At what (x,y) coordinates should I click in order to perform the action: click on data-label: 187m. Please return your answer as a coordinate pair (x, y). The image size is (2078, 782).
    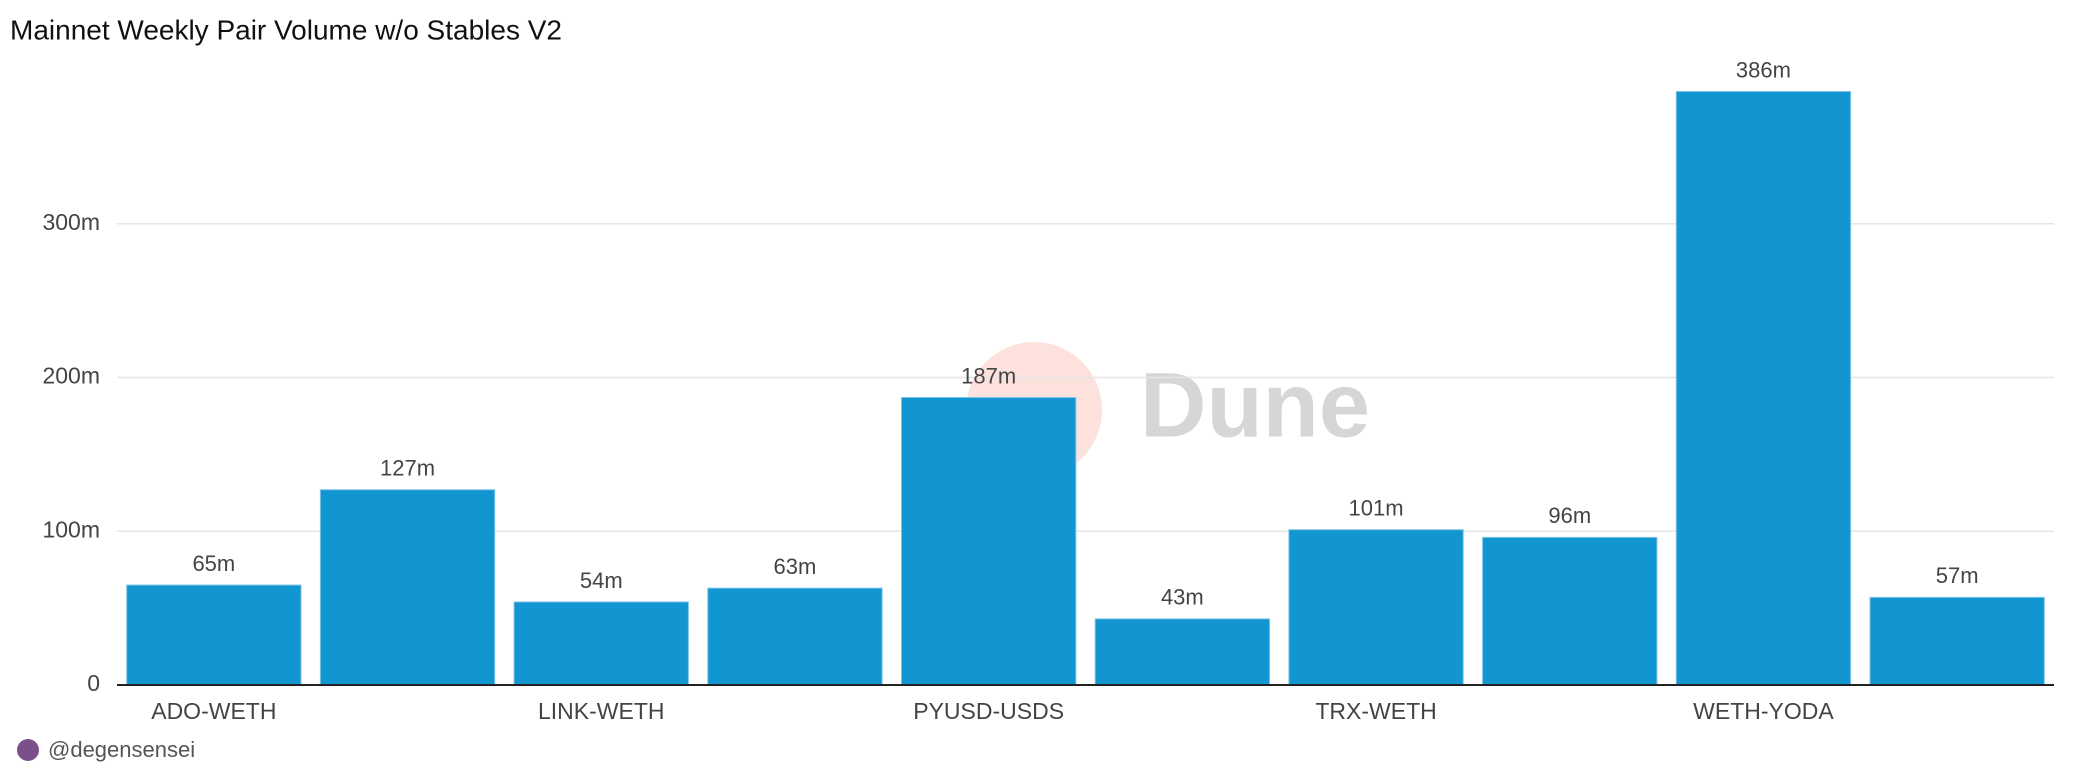
    Looking at the image, I should click on (988, 375).